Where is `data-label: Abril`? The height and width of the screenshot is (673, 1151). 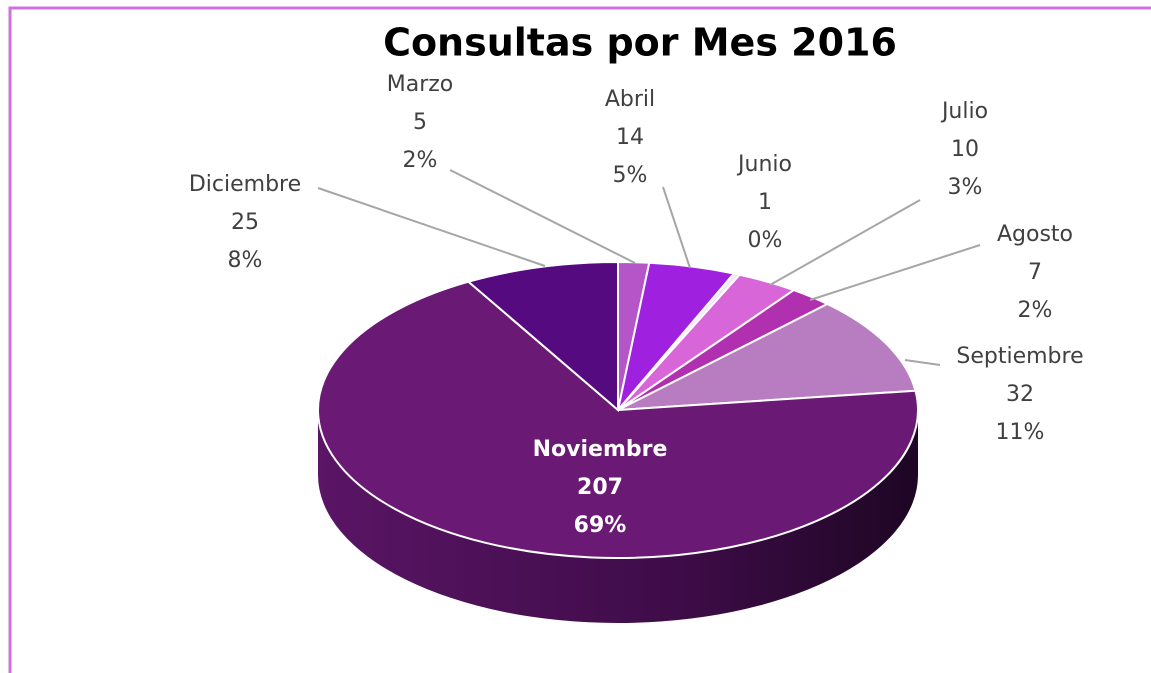 data-label: Abril is located at coordinates (630, 99).